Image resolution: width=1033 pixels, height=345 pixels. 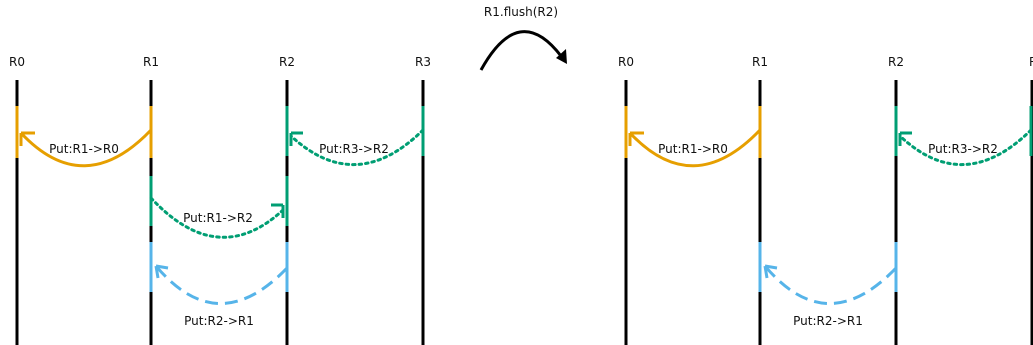 I want to click on message-label: Put:R1->R2, so click(x=218, y=218).